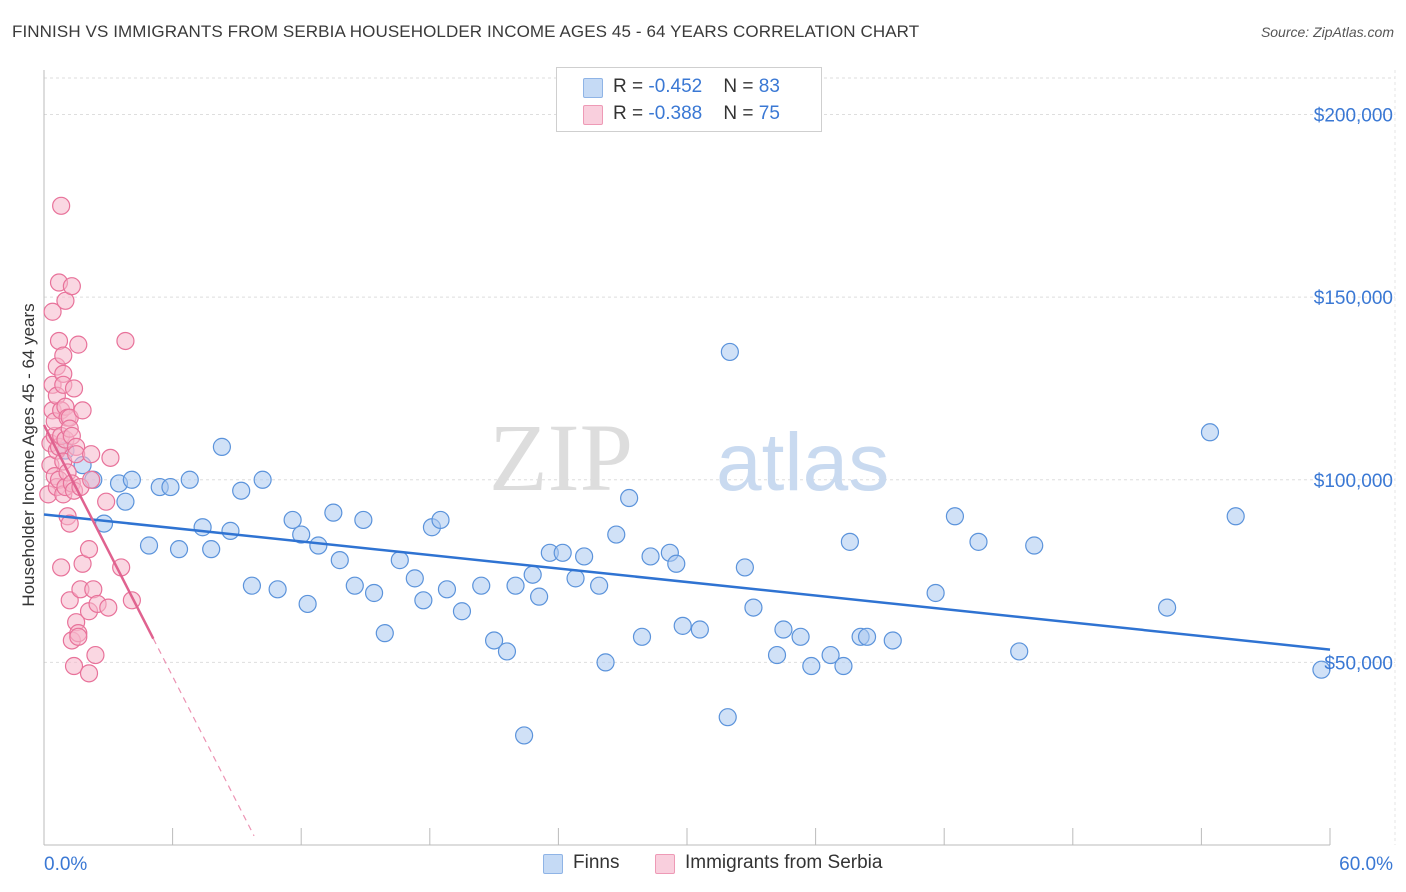 This screenshot has width=1406, height=892. What do you see at coordinates (1353, 298) in the screenshot?
I see `y-tick-label: $150,000` at bounding box center [1353, 298].